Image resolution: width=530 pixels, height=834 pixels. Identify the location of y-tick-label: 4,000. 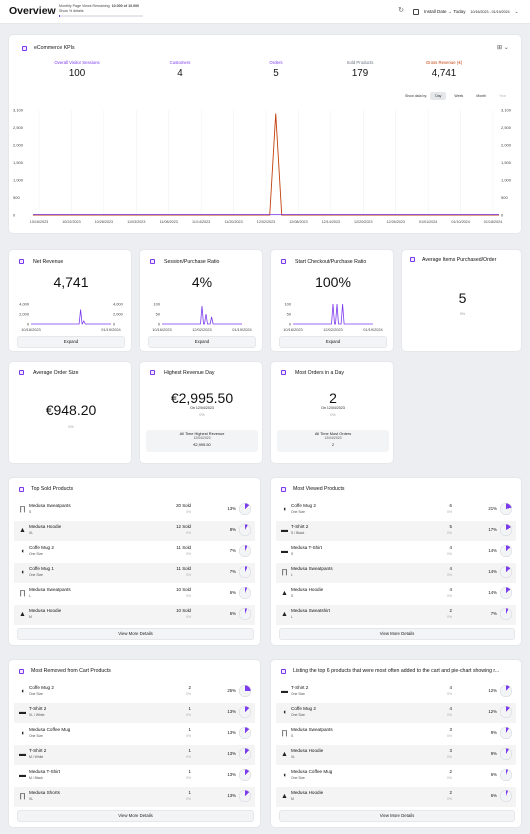
(24, 304).